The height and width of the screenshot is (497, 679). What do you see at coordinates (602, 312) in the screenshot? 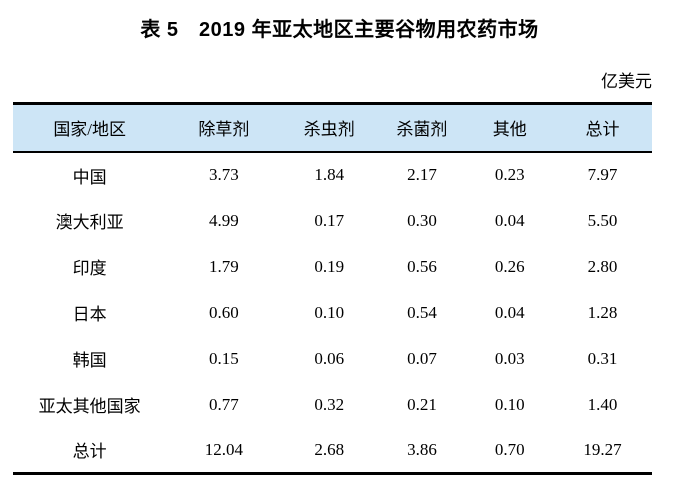
I see `value-cell: 1.28` at bounding box center [602, 312].